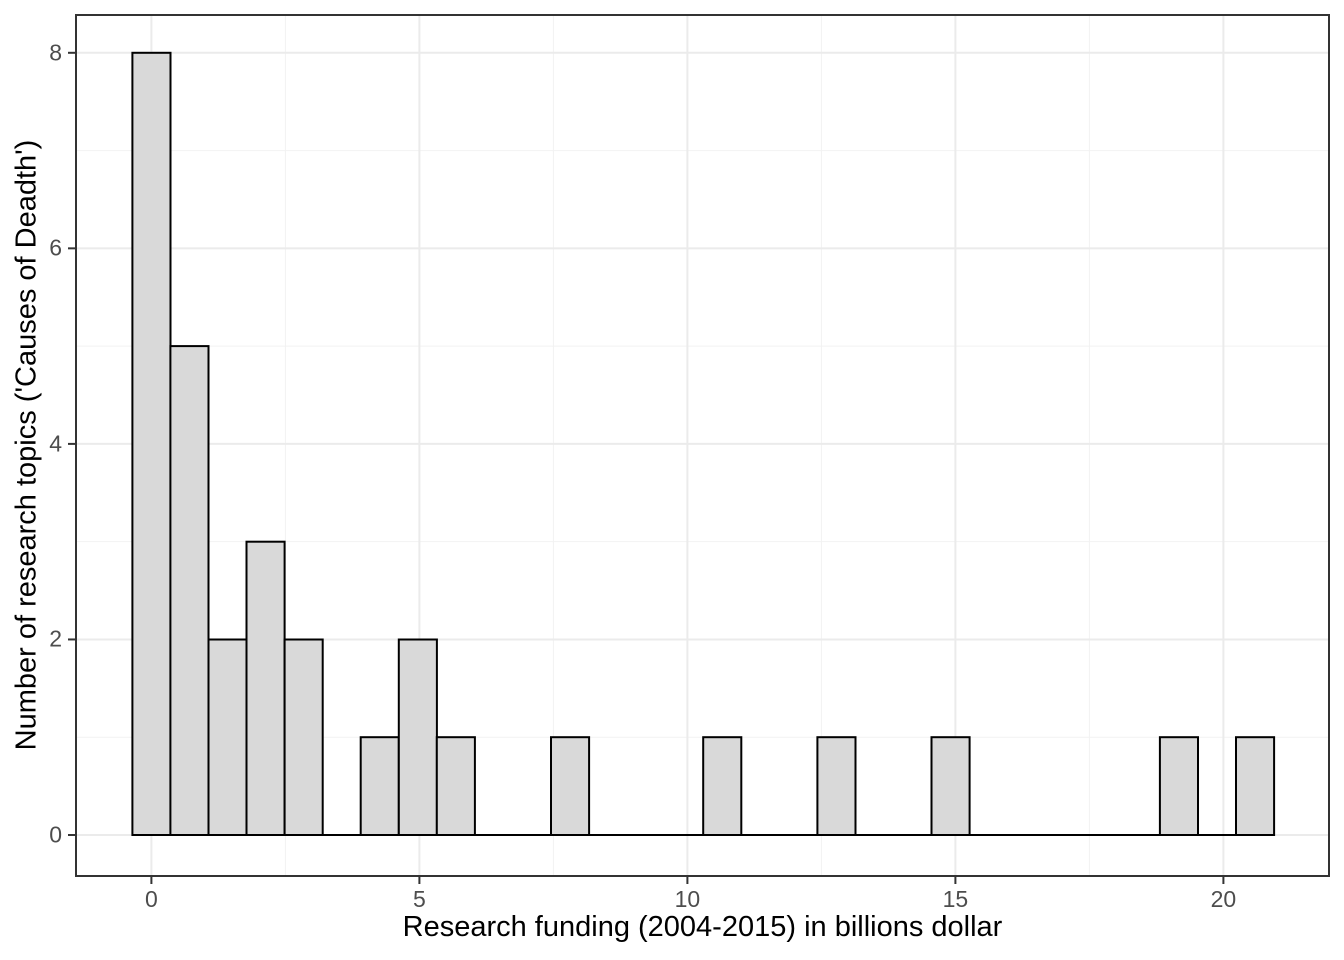  I want to click on x-tick-label: 0, so click(151, 899).